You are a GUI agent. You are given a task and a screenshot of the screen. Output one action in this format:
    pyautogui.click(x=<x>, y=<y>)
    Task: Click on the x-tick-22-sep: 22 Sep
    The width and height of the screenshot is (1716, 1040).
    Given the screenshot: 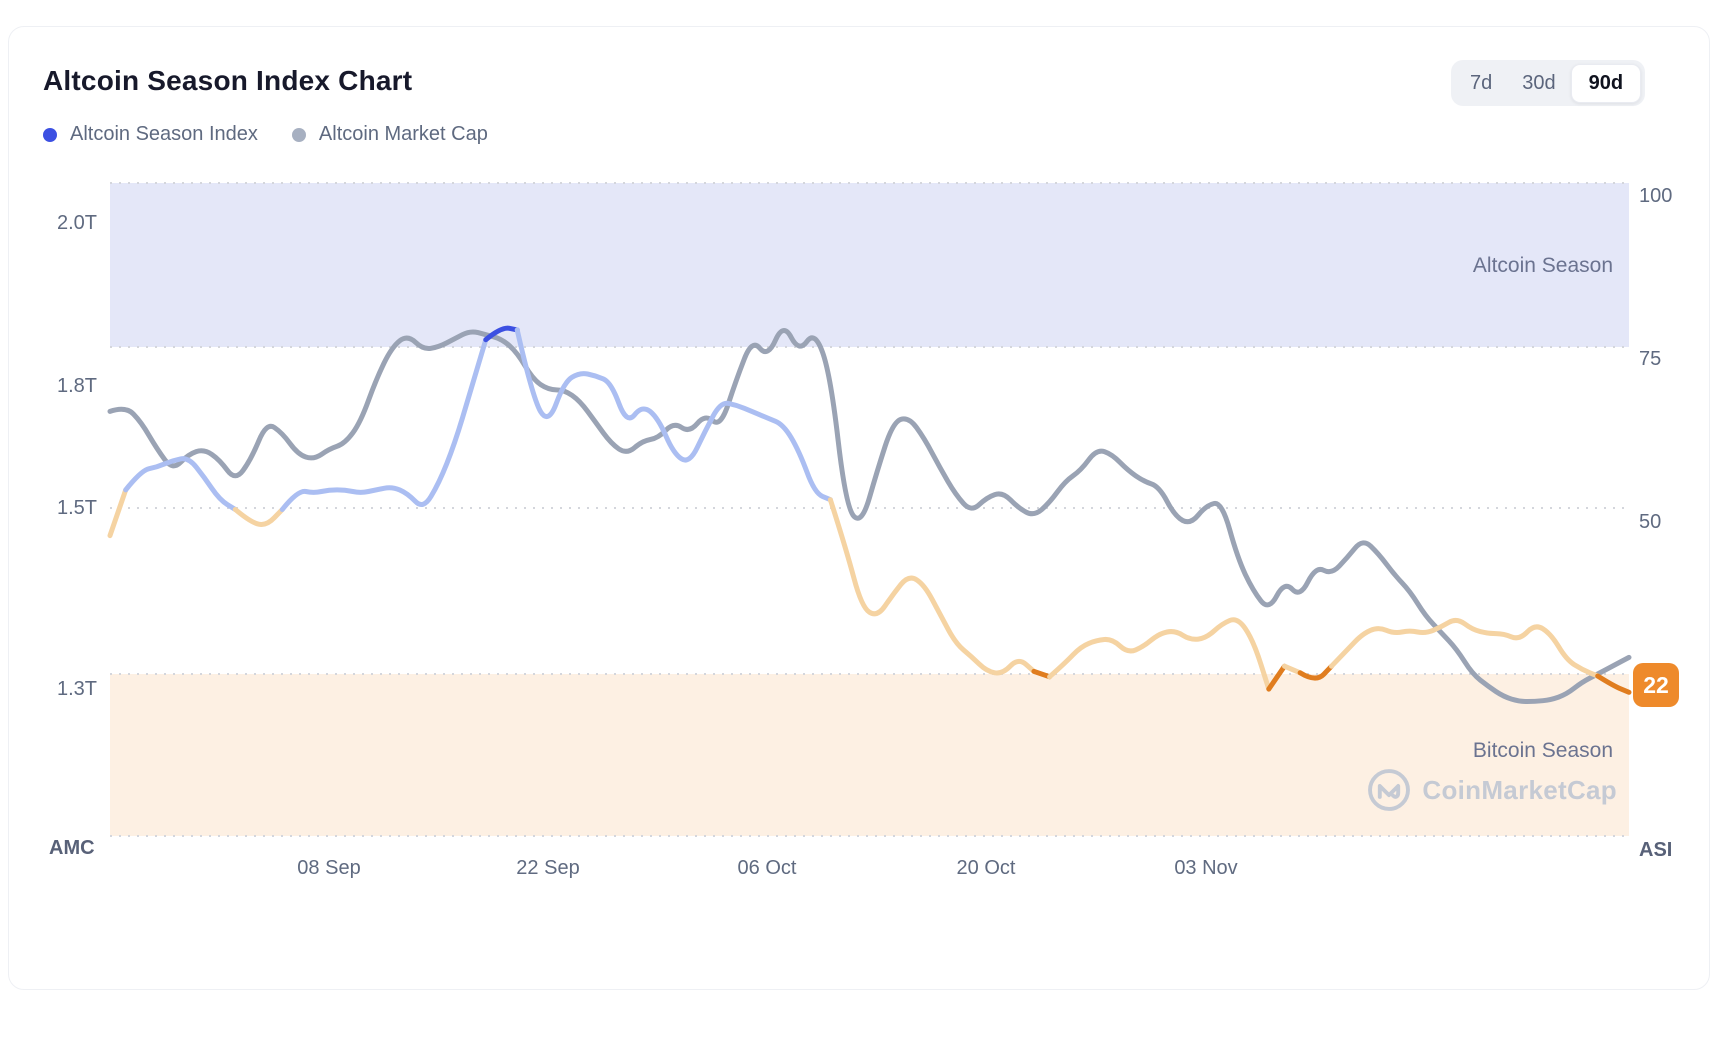 What is the action you would take?
    pyautogui.click(x=548, y=868)
    